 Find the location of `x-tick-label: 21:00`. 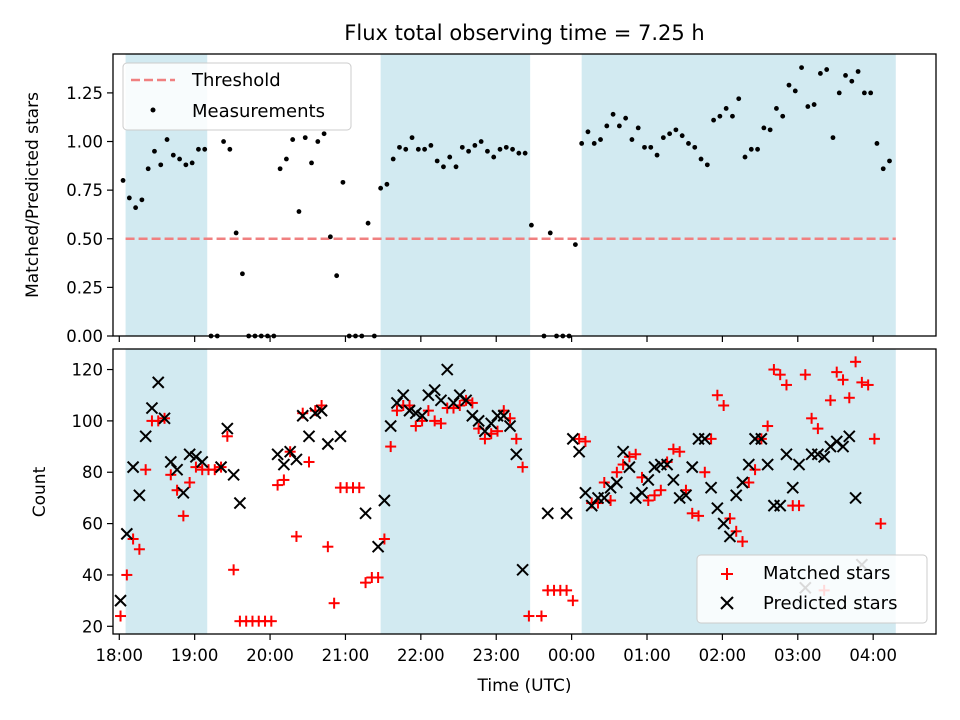

x-tick-label: 21:00 is located at coordinates (346, 655).